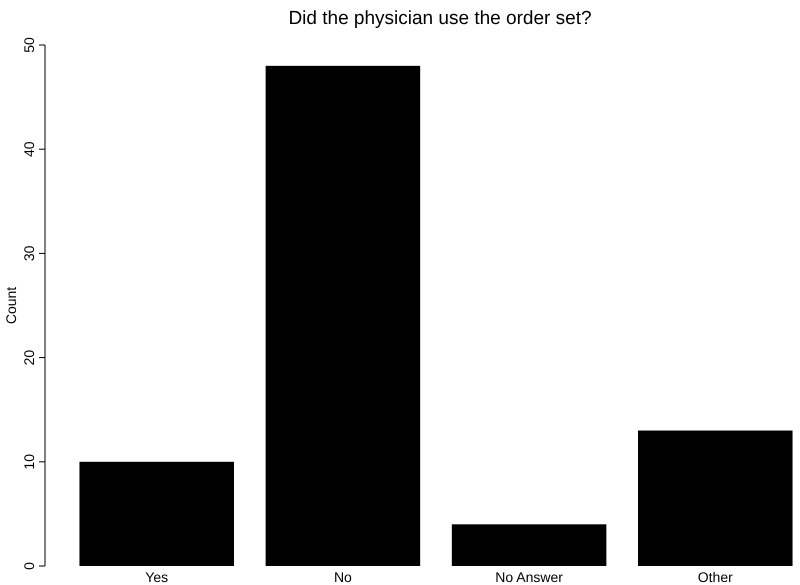 Image resolution: width=800 pixels, height=585 pixels. Describe the element at coordinates (11, 305) in the screenshot. I see `y-axis-title: Count` at that location.